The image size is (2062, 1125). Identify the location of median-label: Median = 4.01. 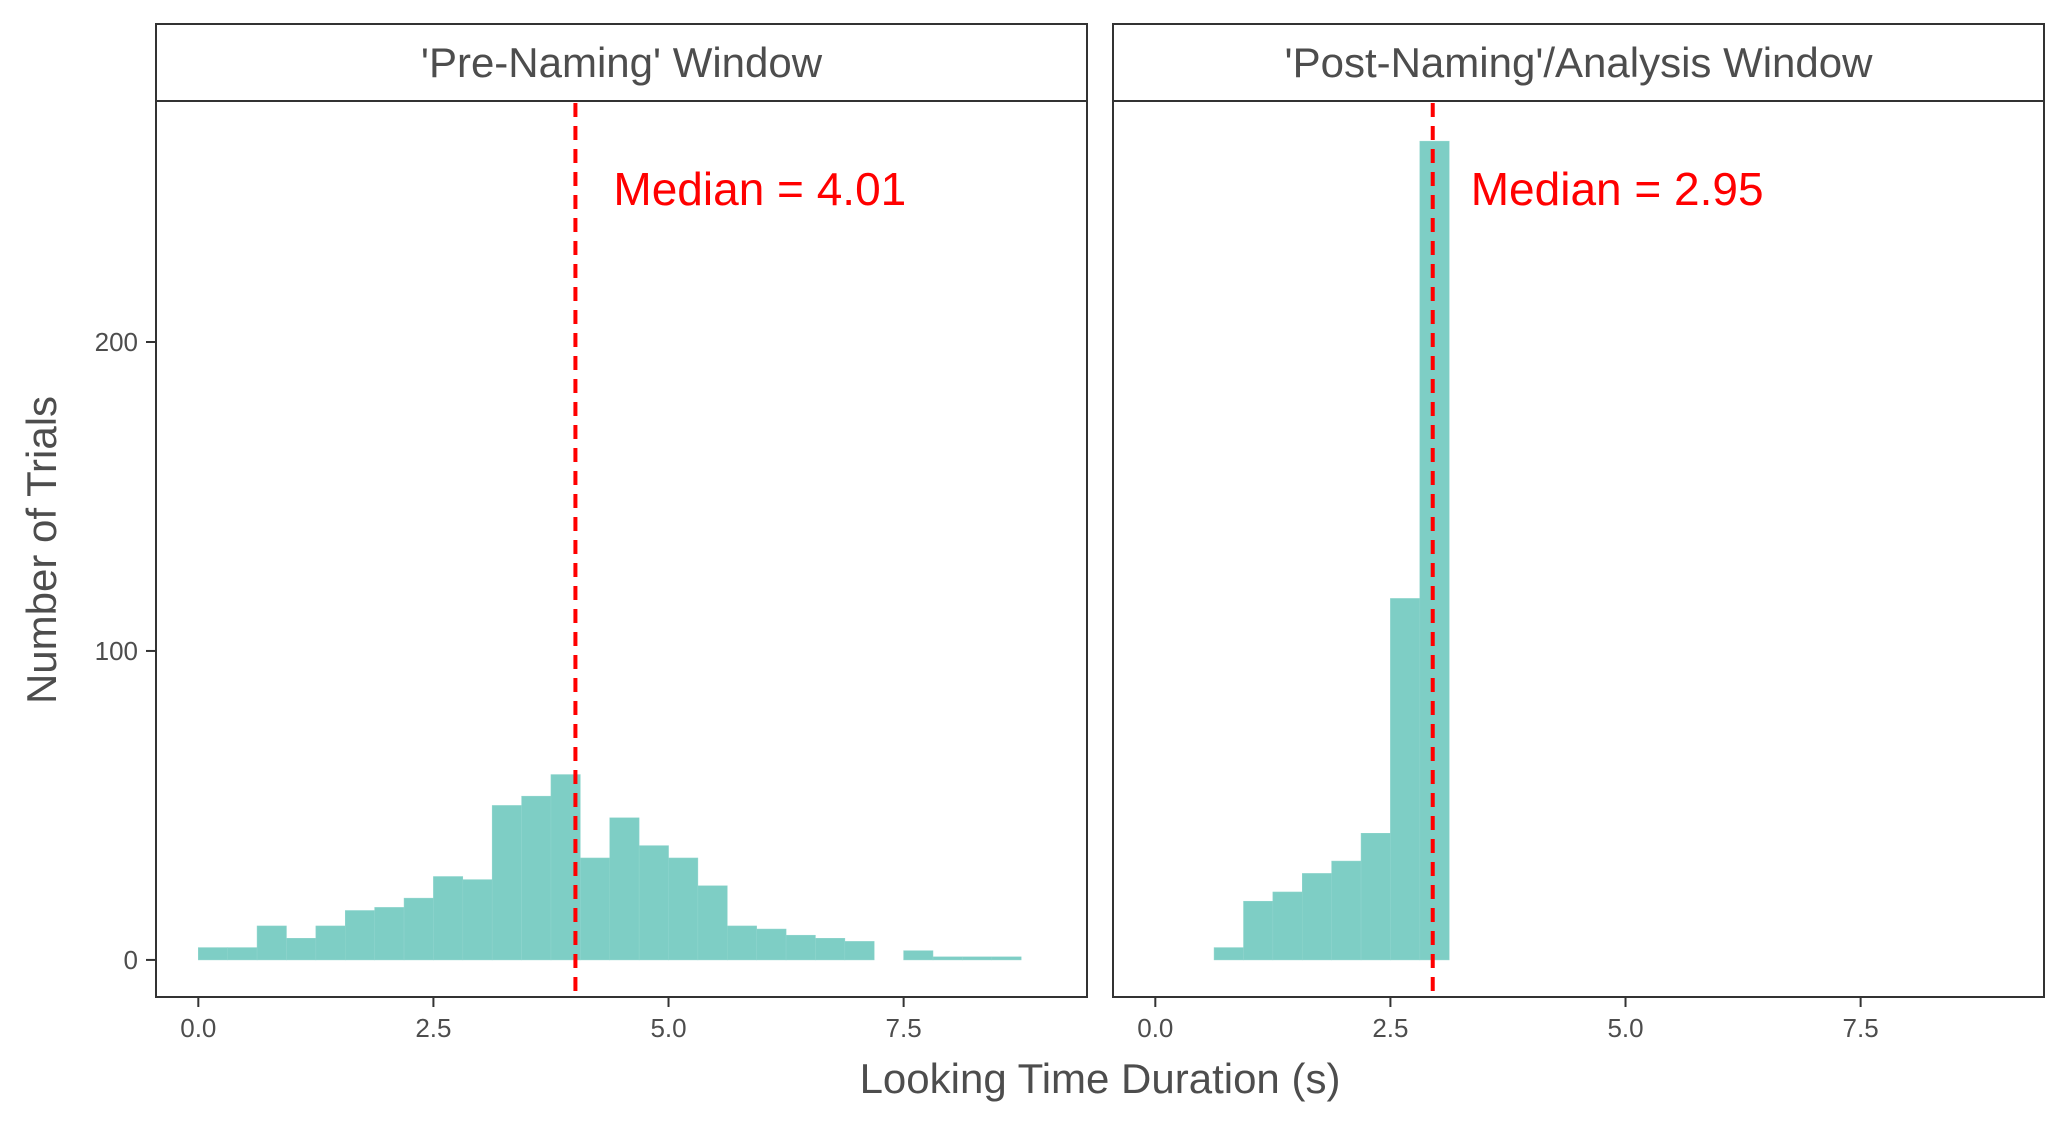
(759, 189).